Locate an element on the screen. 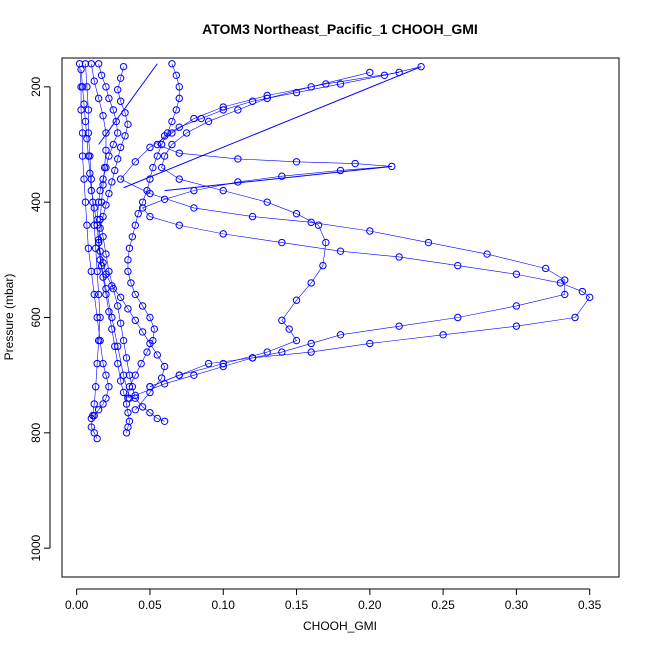 The image size is (650, 650). profile-line is located at coordinates (105, 251).